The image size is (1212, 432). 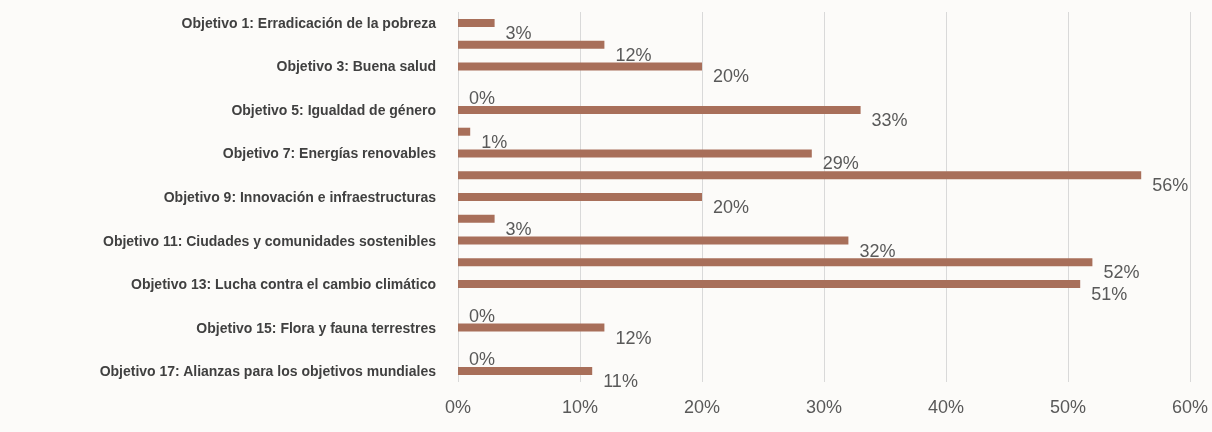 I want to click on data-label: 56%, so click(x=1170, y=185).